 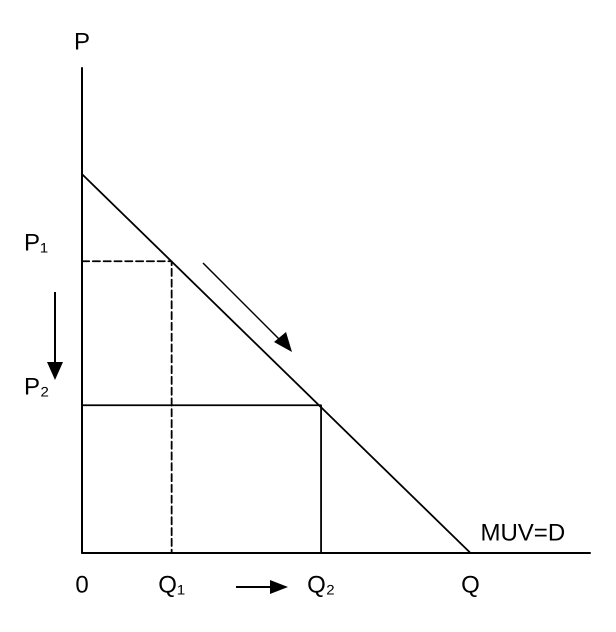 I want to click on annotation: P₁, so click(x=36, y=243).